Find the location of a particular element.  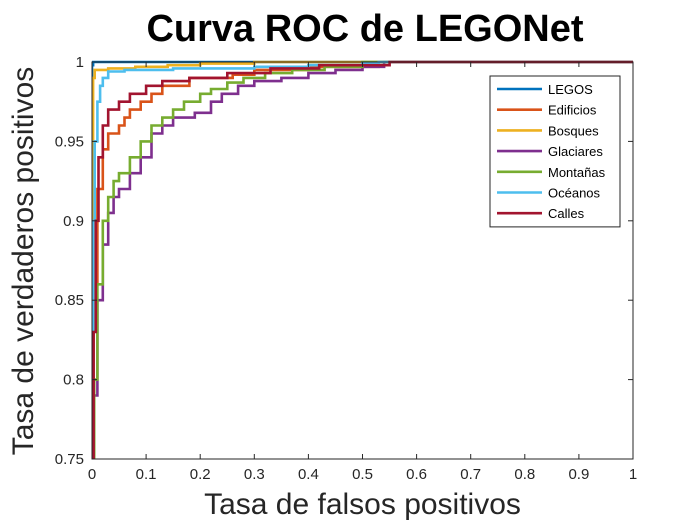

x-tick-label: 0.5 is located at coordinates (362, 474).